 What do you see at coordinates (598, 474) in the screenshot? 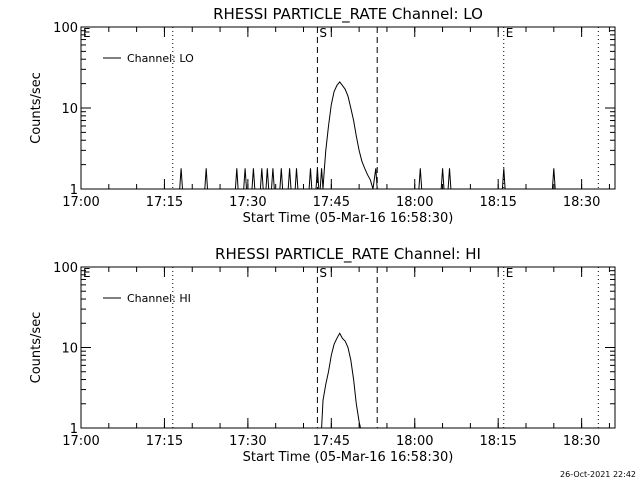
I see `generation-timestamp: 26-Oct-2021 22:42` at bounding box center [598, 474].